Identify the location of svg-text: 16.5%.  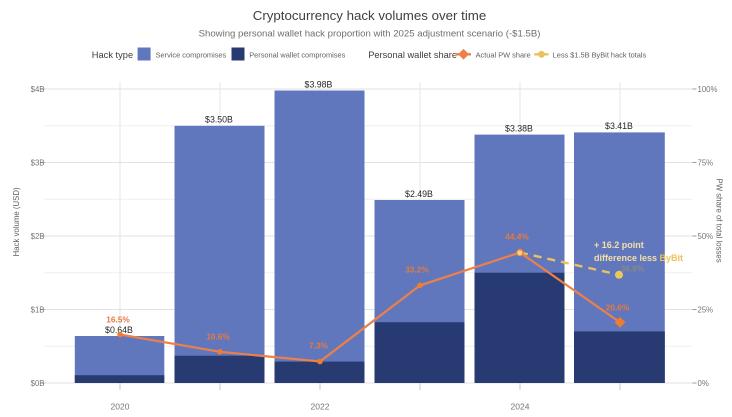
(118, 320).